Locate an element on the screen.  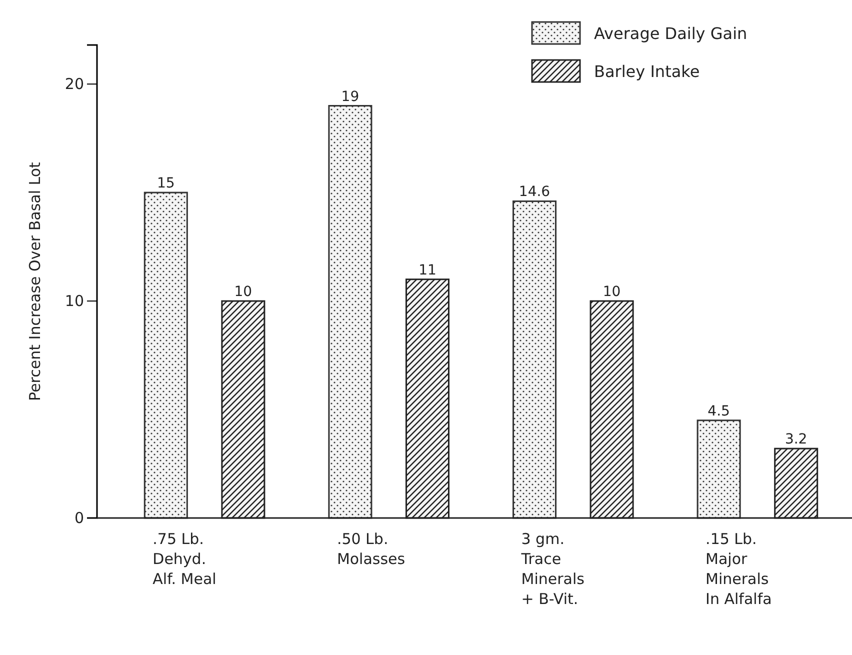
y-tick-label: 10 is located at coordinates (74, 301).